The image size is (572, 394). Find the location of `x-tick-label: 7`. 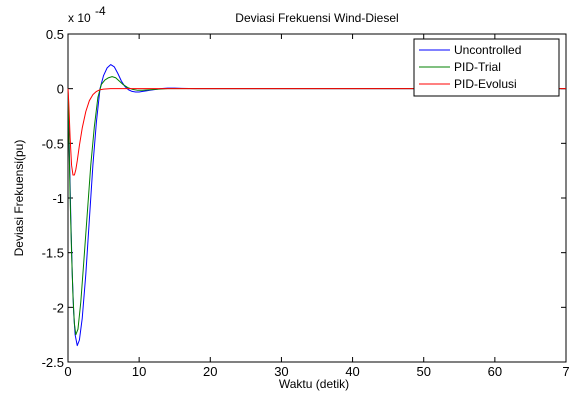

x-tick-label: 7 is located at coordinates (565, 371).